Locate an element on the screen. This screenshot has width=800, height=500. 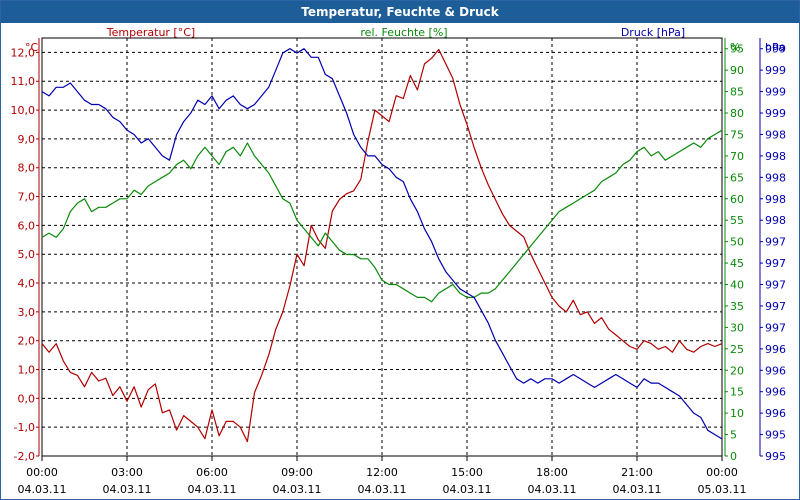
humidity-unit-label: % is located at coordinates (735, 47).